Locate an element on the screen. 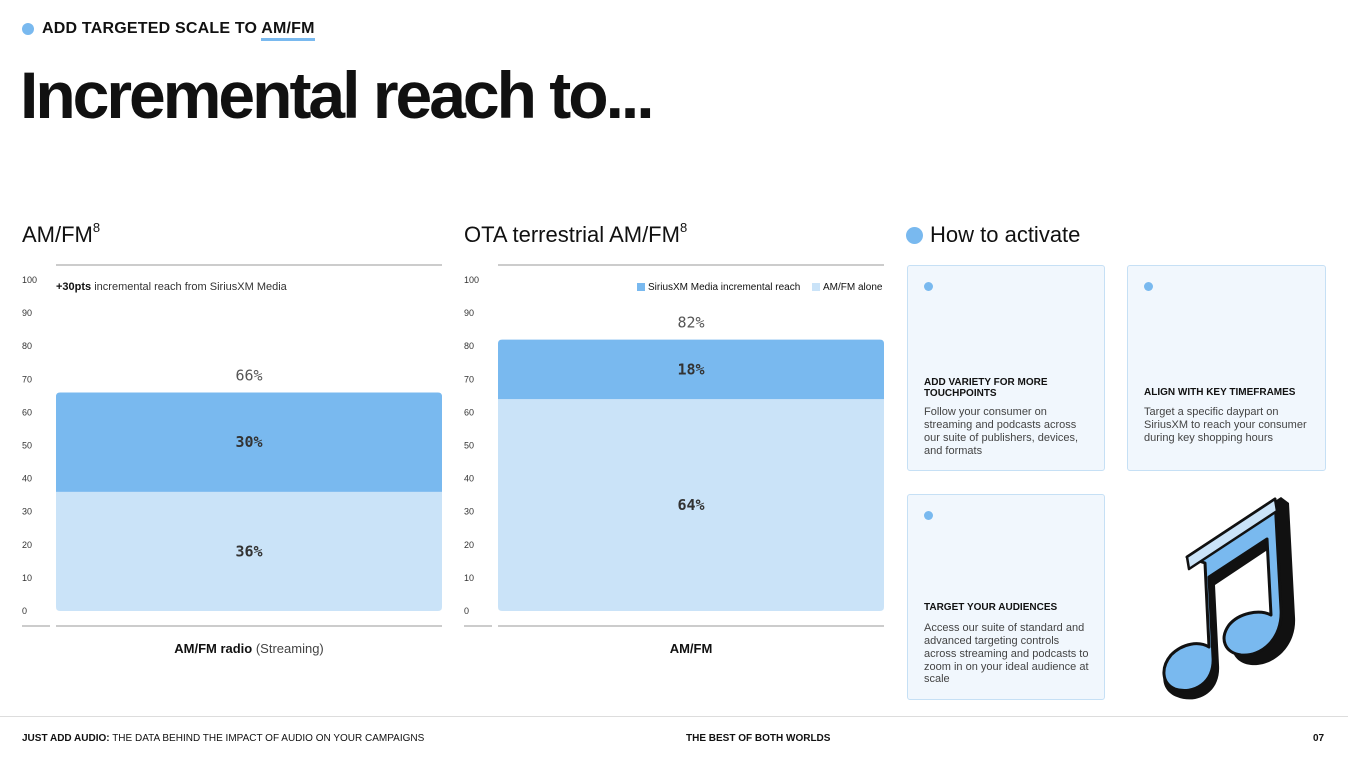 This screenshot has width=1348, height=758. music-note-icon is located at coordinates (1229, 598).